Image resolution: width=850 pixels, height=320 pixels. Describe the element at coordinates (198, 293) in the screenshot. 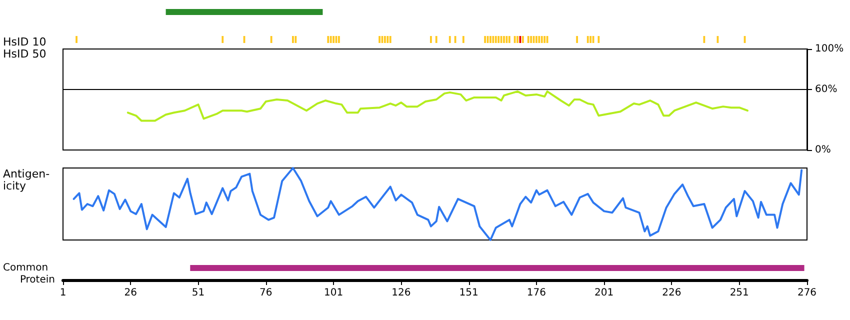

I see `x-tick-label: 51` at that location.